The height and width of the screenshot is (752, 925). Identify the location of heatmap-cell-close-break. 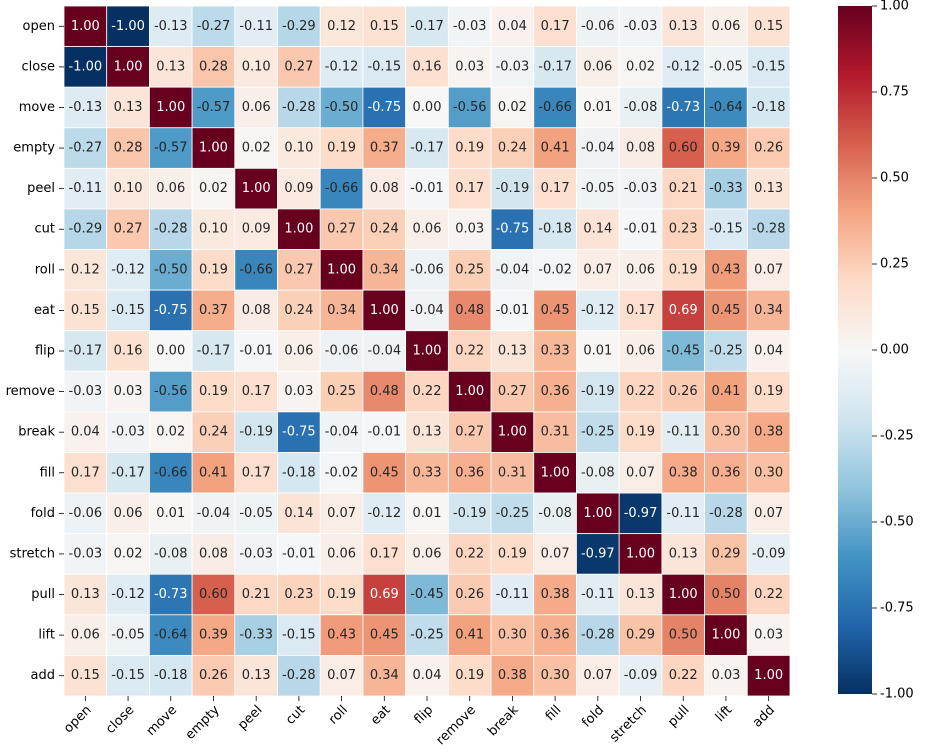
(512, 67).